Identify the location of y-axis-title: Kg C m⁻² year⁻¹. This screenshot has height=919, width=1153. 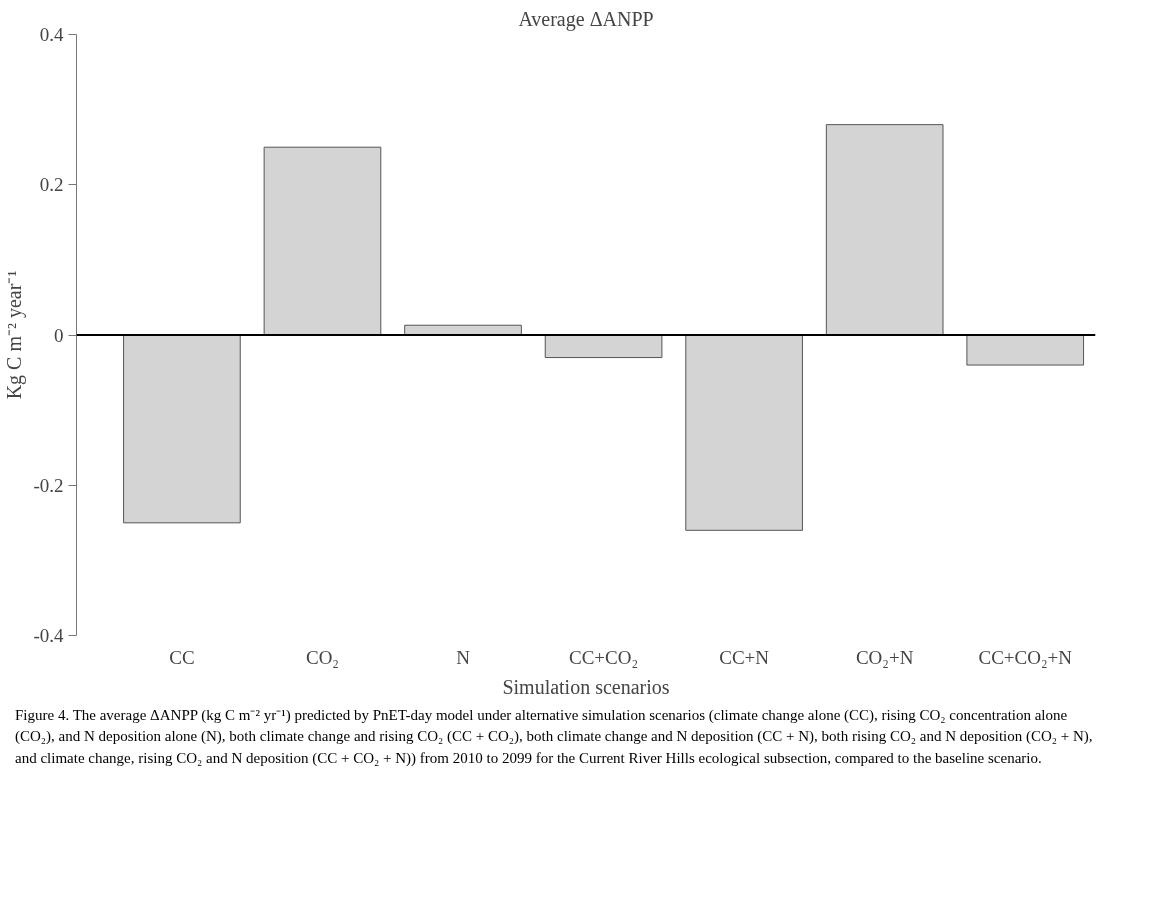
(15, 335).